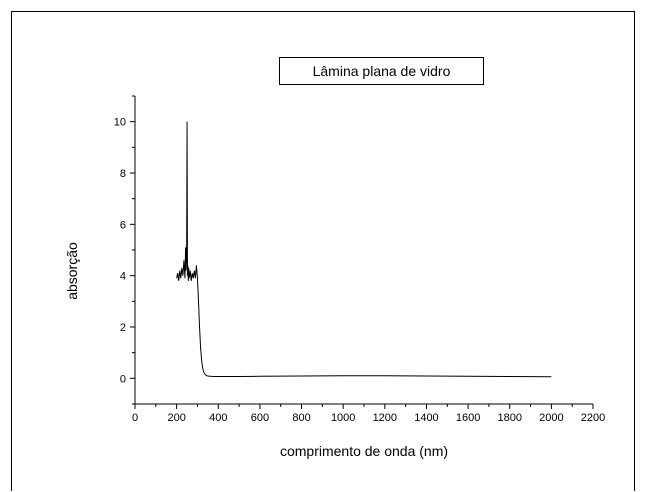 The image size is (645, 492). Describe the element at coordinates (123, 379) in the screenshot. I see `y-tick-label: 0` at that location.